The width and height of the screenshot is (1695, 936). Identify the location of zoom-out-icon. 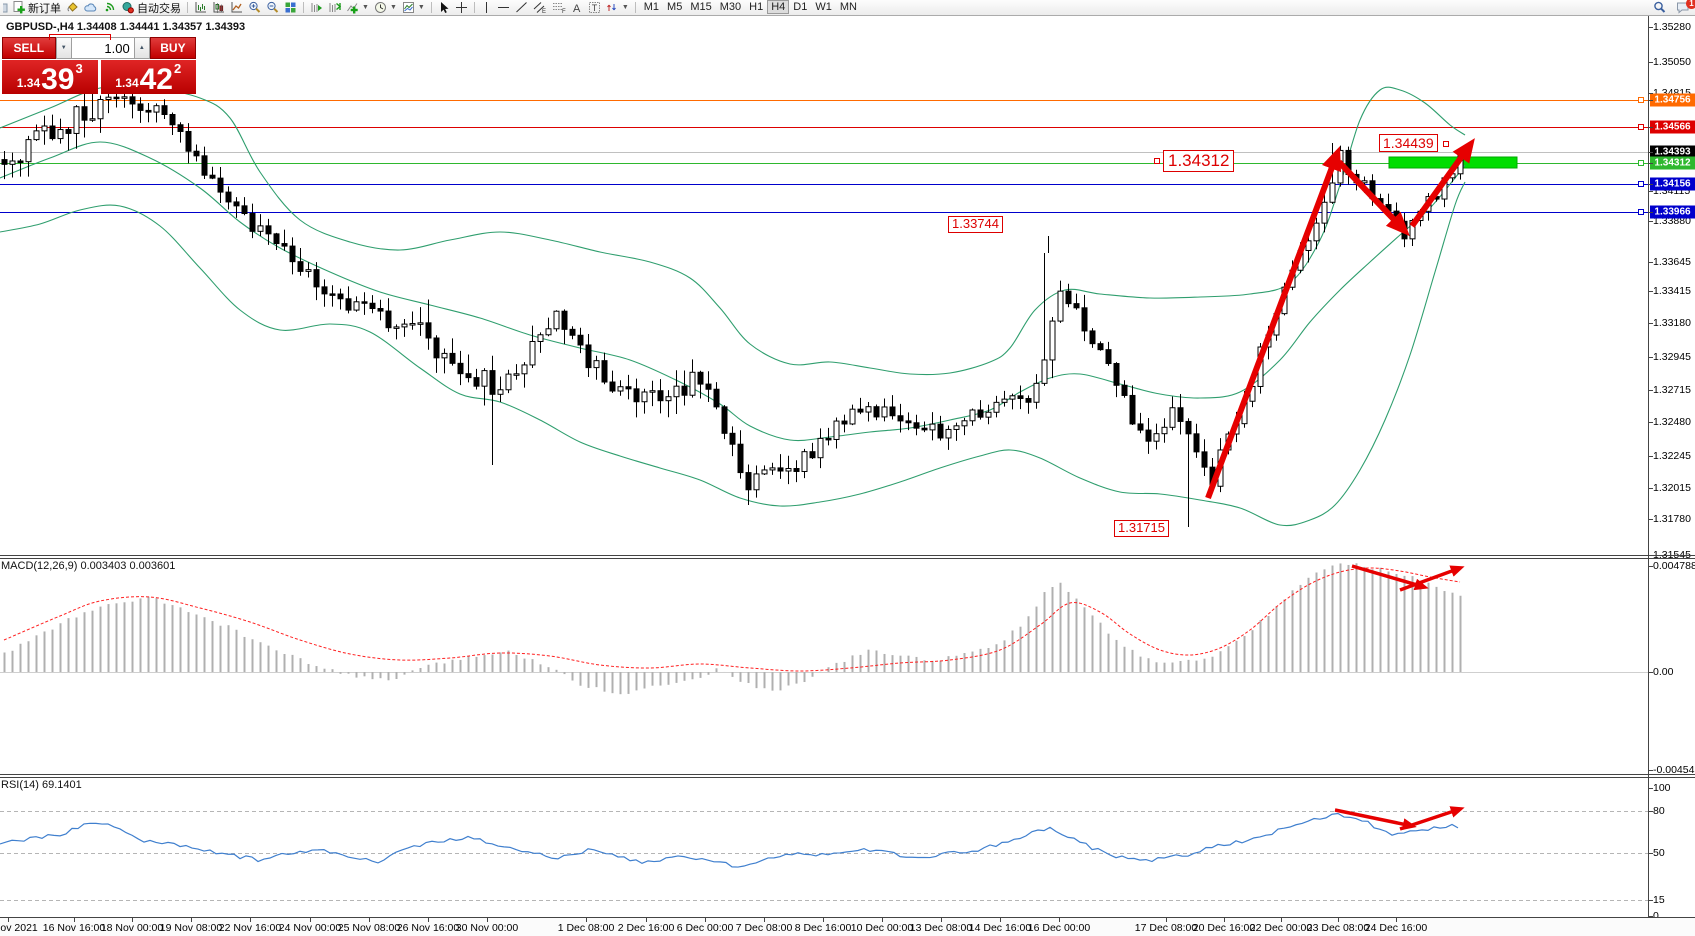
(273, 7).